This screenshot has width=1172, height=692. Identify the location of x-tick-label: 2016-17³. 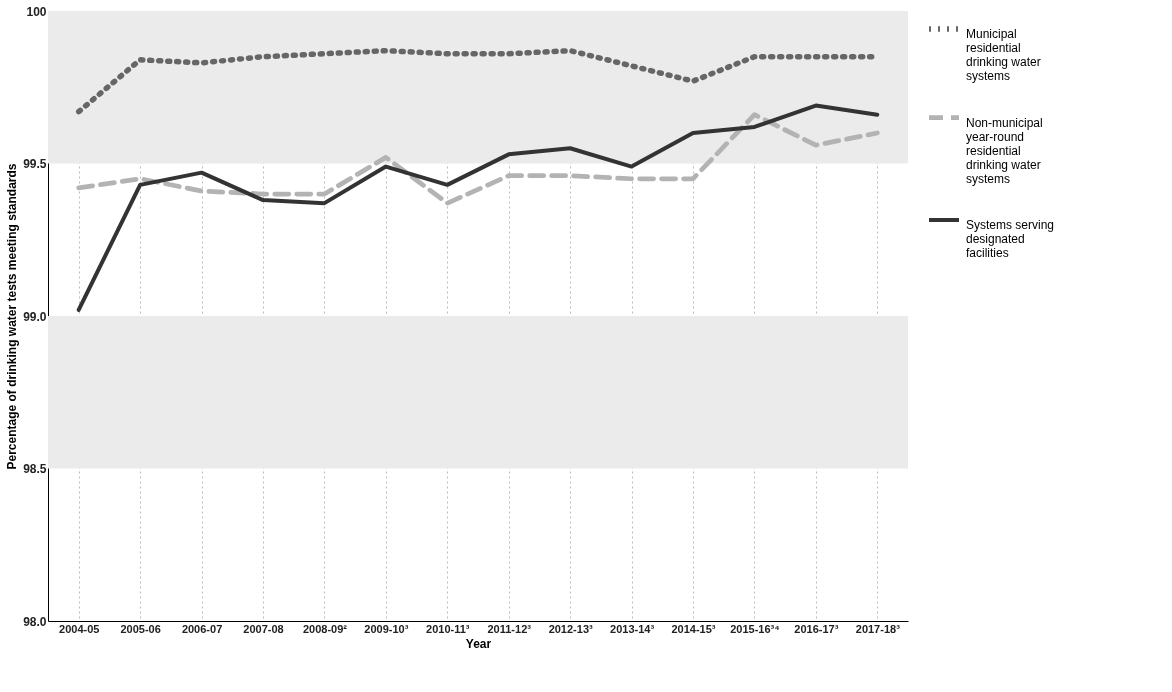
(816, 628).